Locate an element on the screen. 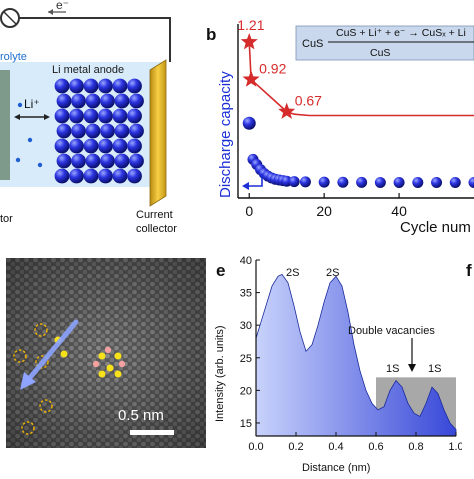 Image resolution: width=474 pixels, height=479 pixels. x-tick-label: 40 is located at coordinates (399, 211).